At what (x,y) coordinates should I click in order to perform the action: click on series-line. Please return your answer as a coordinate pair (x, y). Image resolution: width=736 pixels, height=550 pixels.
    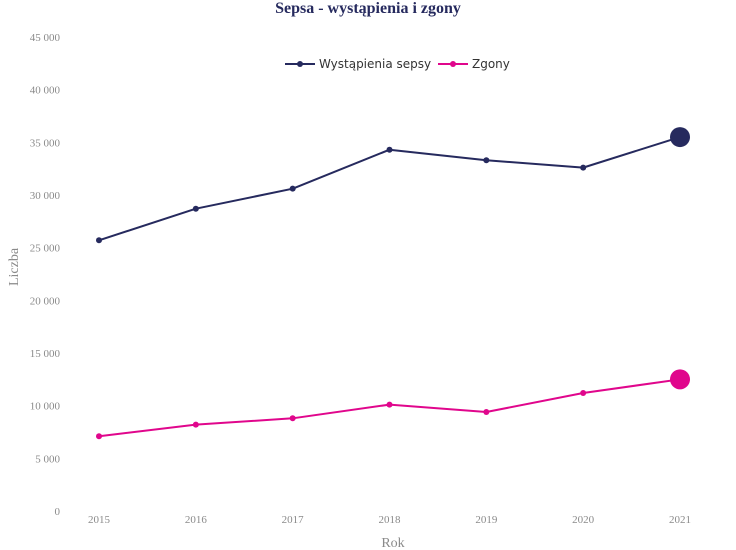
    Looking at the image, I should click on (389, 408).